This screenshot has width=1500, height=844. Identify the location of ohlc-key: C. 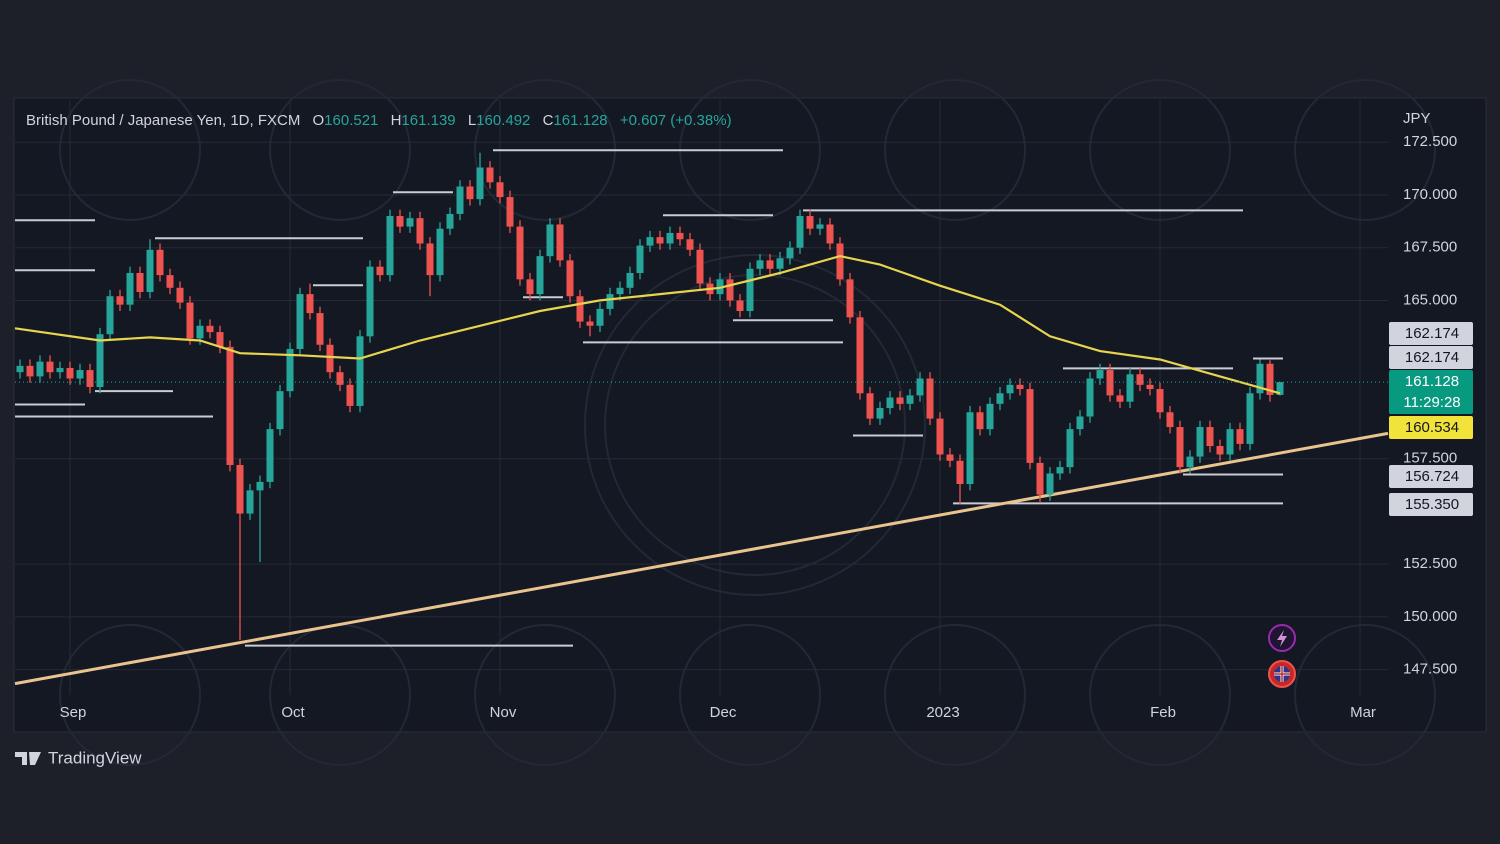
(548, 120).